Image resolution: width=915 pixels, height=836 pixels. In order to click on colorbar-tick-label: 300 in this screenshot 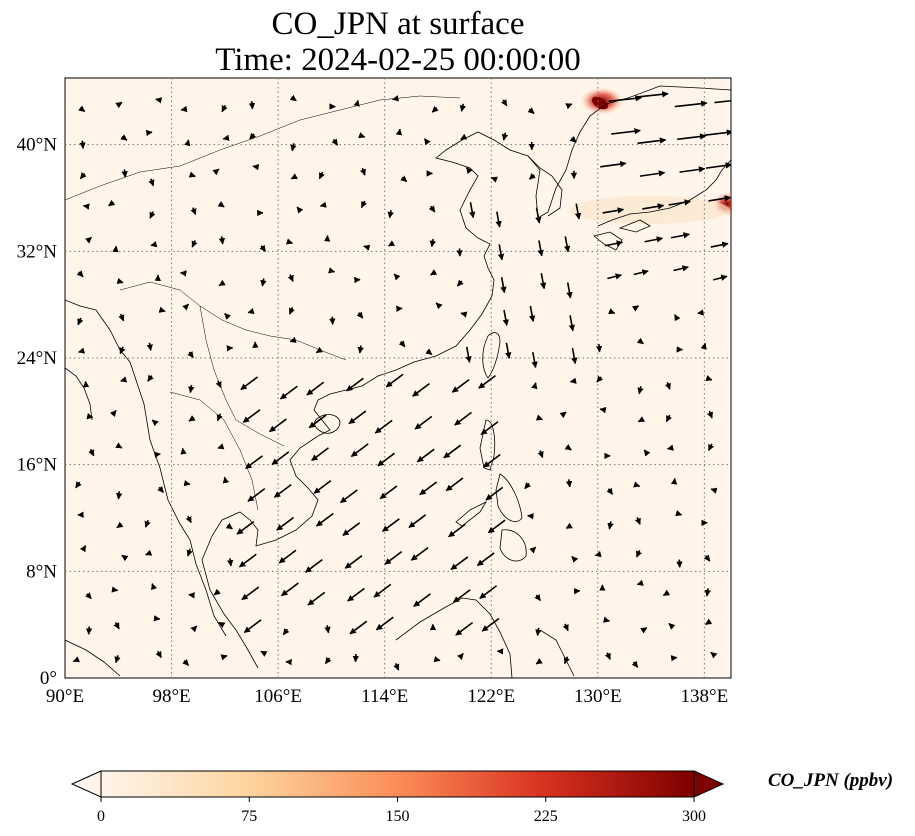, I will do `click(694, 816)`.